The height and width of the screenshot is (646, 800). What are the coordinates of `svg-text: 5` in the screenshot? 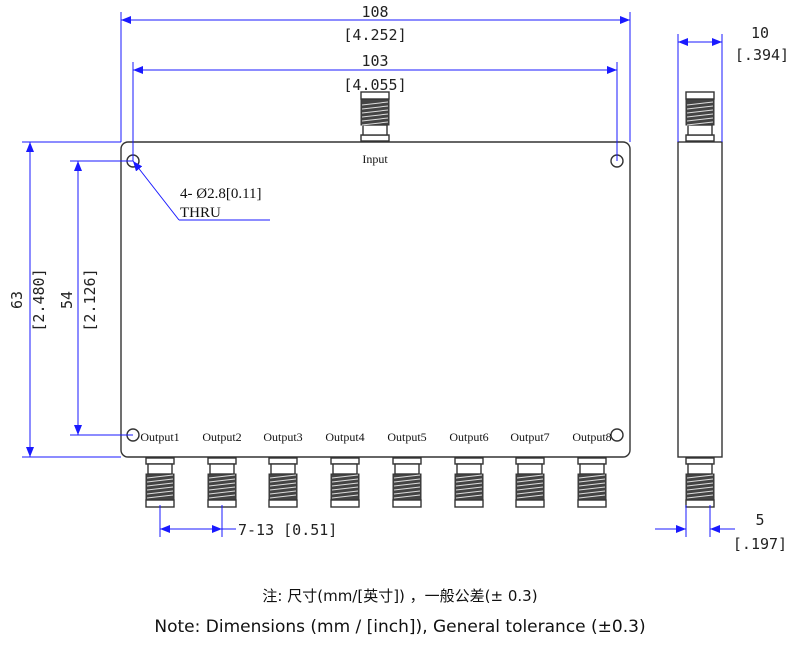 It's located at (759, 520).